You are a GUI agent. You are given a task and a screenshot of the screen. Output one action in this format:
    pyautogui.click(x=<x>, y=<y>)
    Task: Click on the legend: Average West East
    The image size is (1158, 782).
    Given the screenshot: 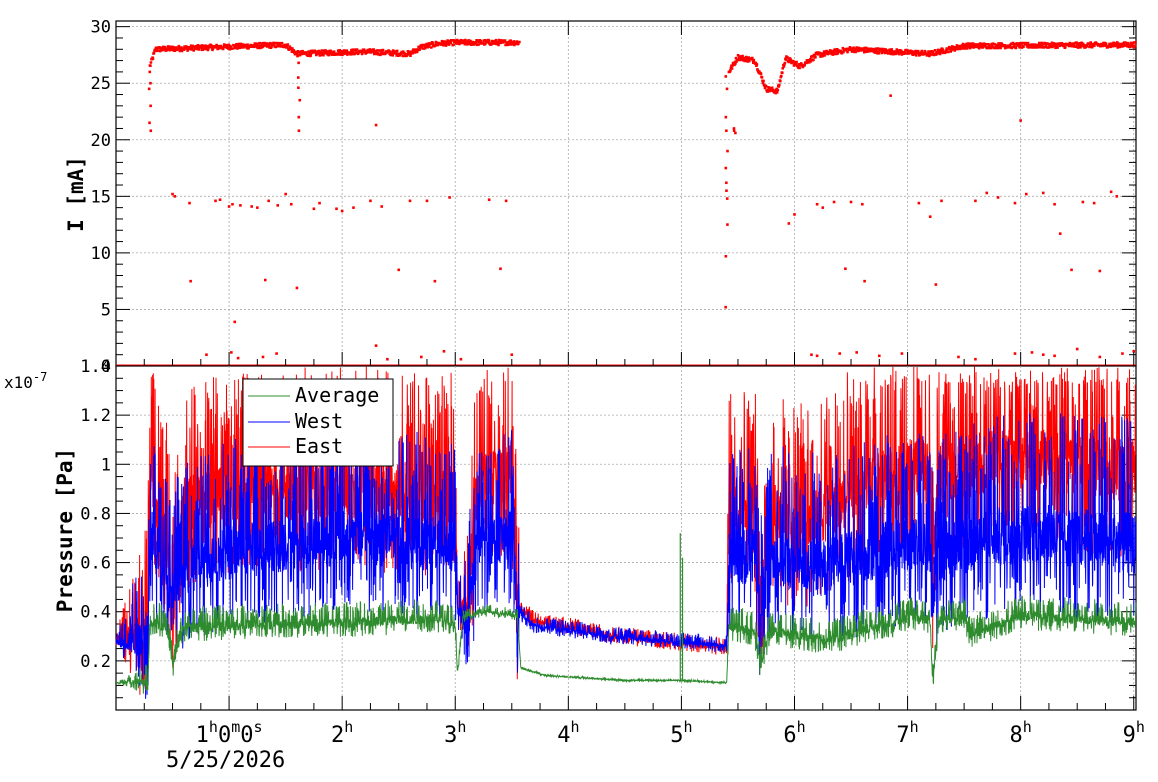 What is the action you would take?
    pyautogui.click(x=318, y=422)
    